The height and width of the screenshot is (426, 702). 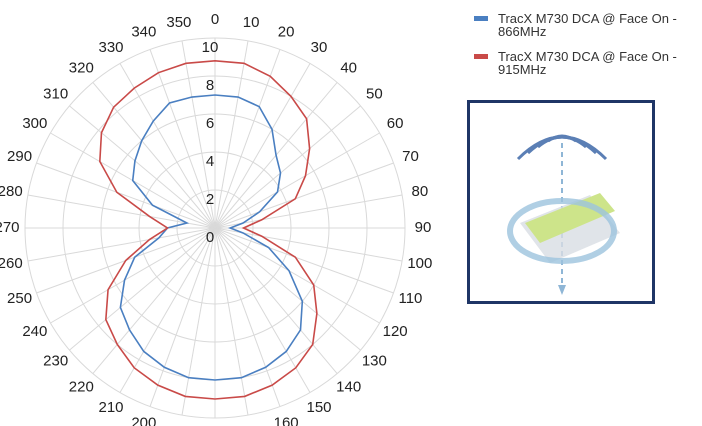 I want to click on angle-label: 90, so click(x=423, y=227).